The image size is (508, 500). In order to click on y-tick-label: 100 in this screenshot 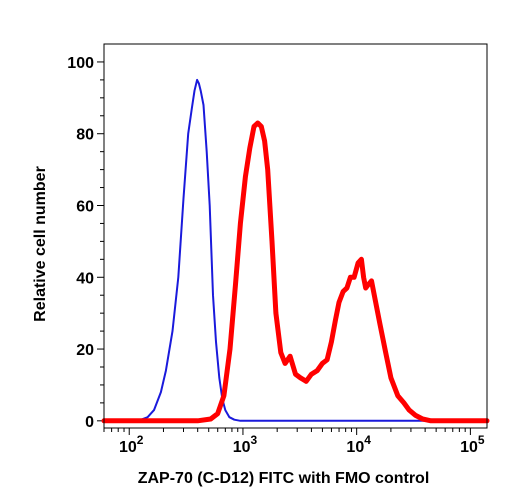, I will do `click(80, 63)`.